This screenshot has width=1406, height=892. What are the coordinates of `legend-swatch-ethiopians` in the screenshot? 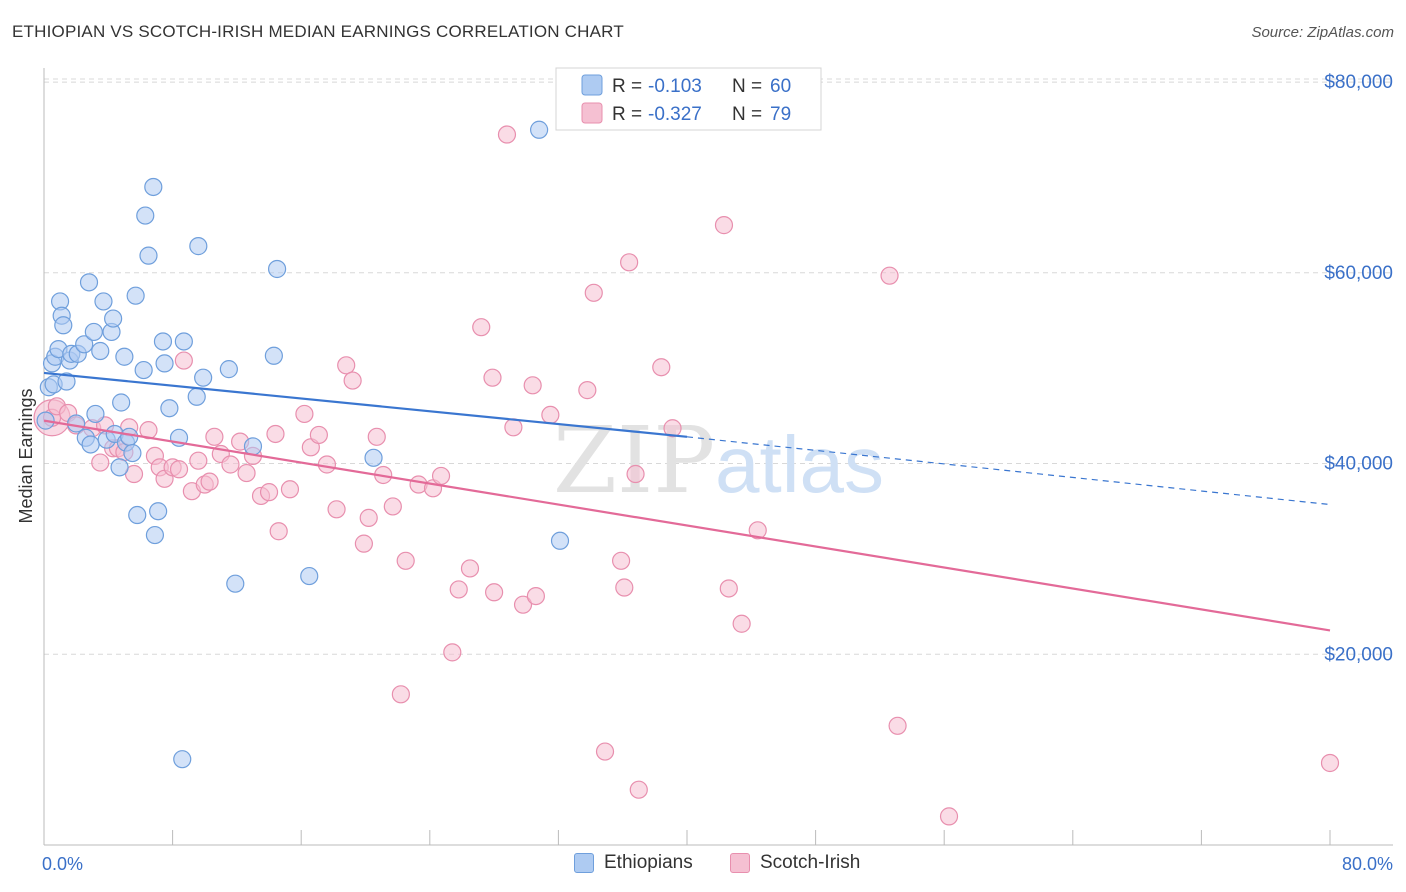 It's located at (592, 85).